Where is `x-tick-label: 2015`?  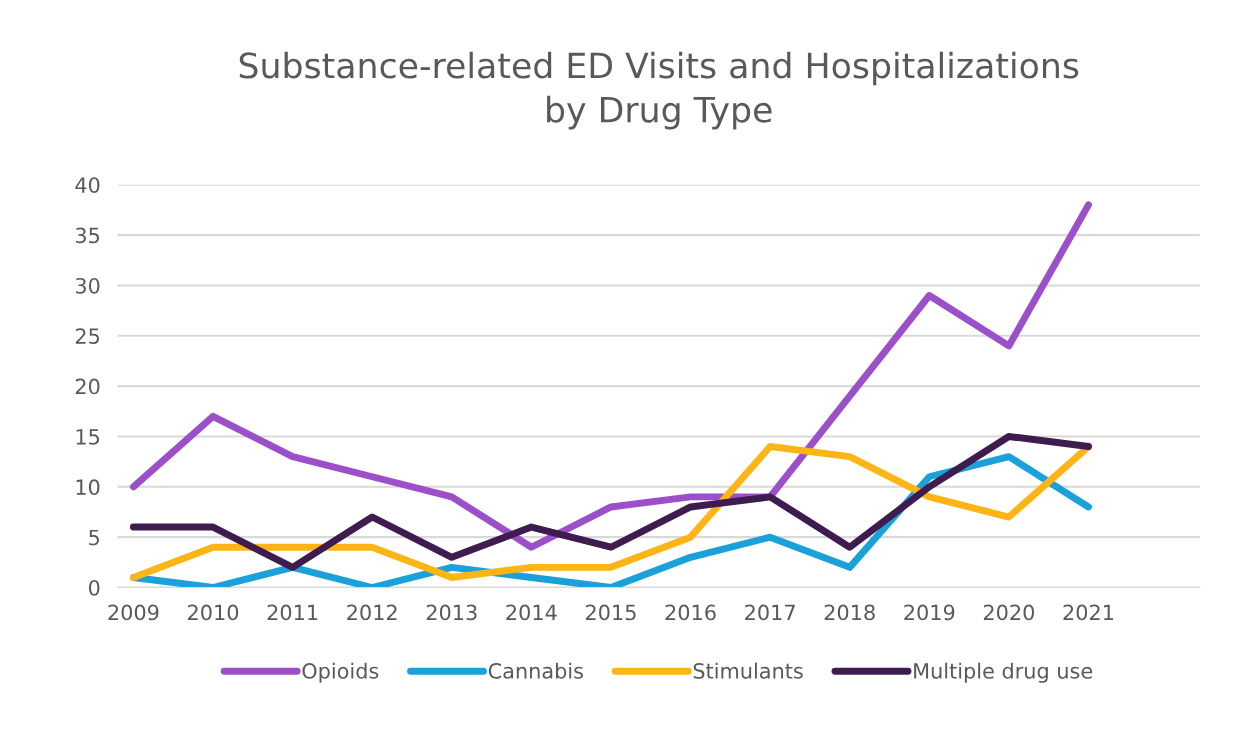 x-tick-label: 2015 is located at coordinates (610, 612).